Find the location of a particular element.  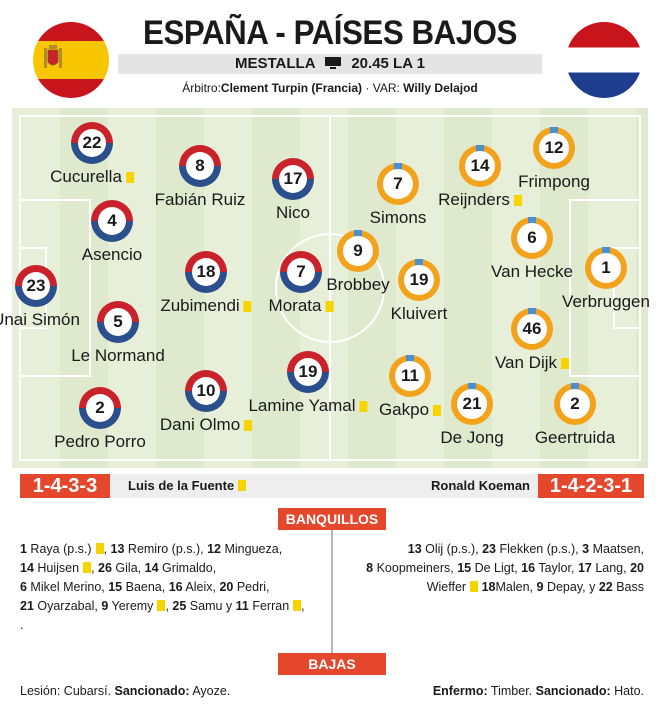

player-number: 11 is located at coordinates (410, 376).